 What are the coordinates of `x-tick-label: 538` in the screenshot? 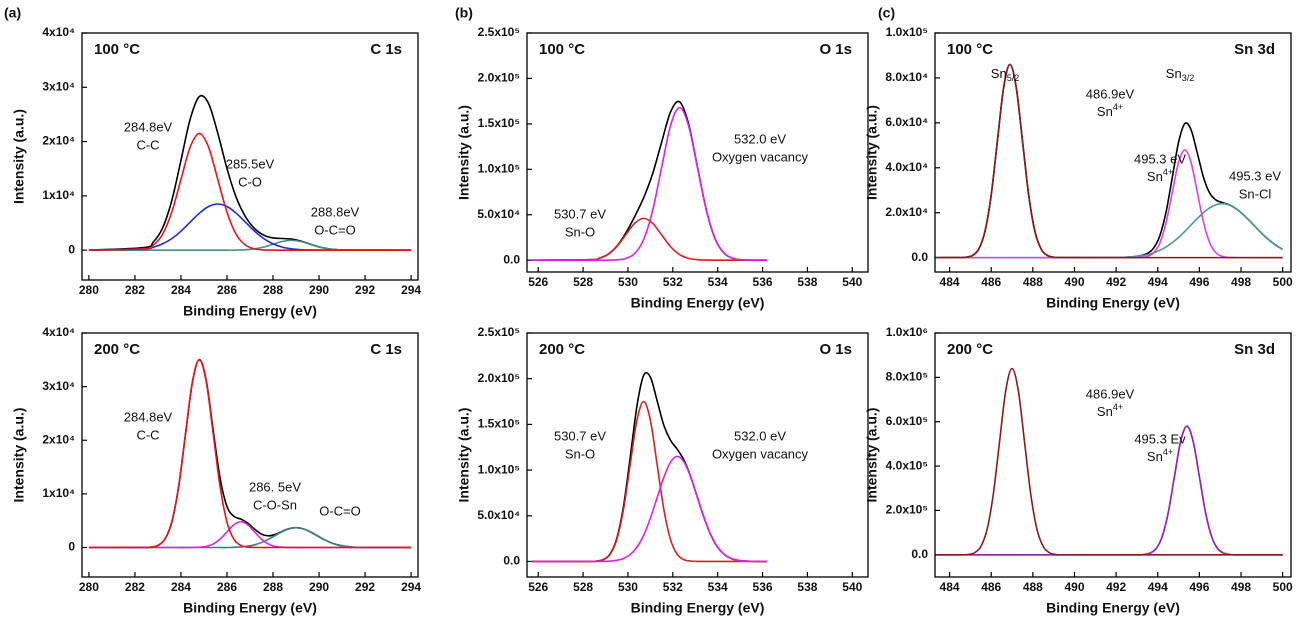 It's located at (807, 587).